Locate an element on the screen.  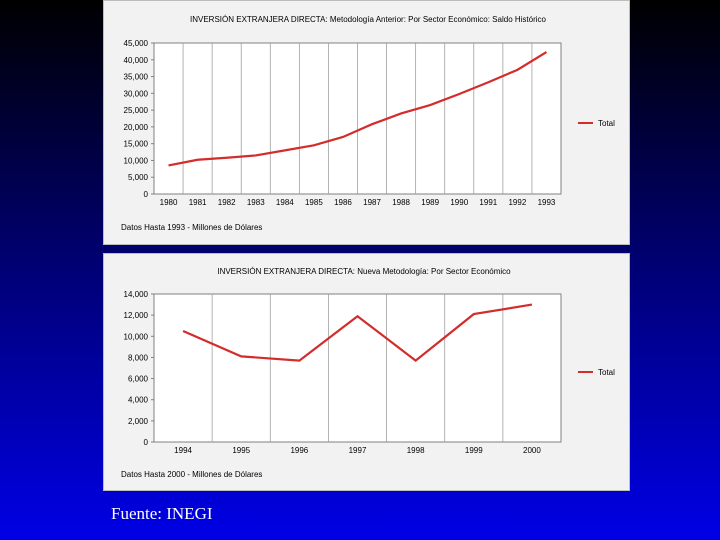
y-tick-label: 8,000 is located at coordinates (138, 357).